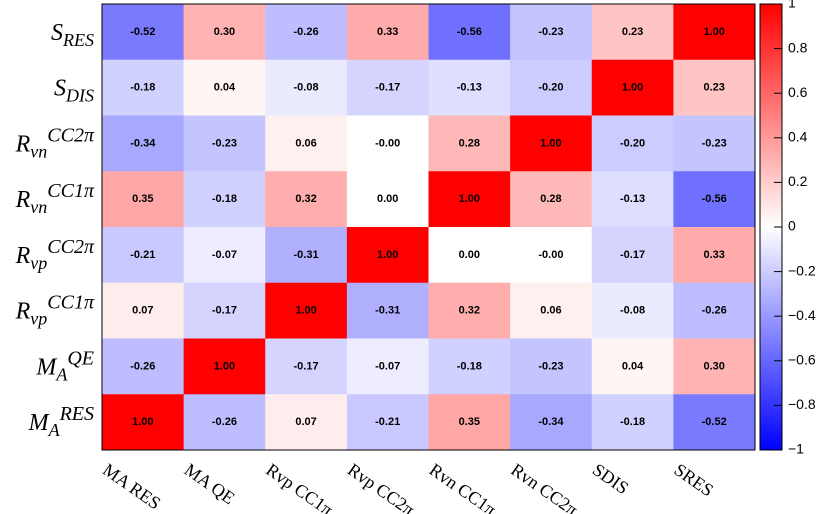 This screenshot has height=514, width=830. Describe the element at coordinates (210, 483) in the screenshot. I see `x-tick-label: MA QE` at that location.